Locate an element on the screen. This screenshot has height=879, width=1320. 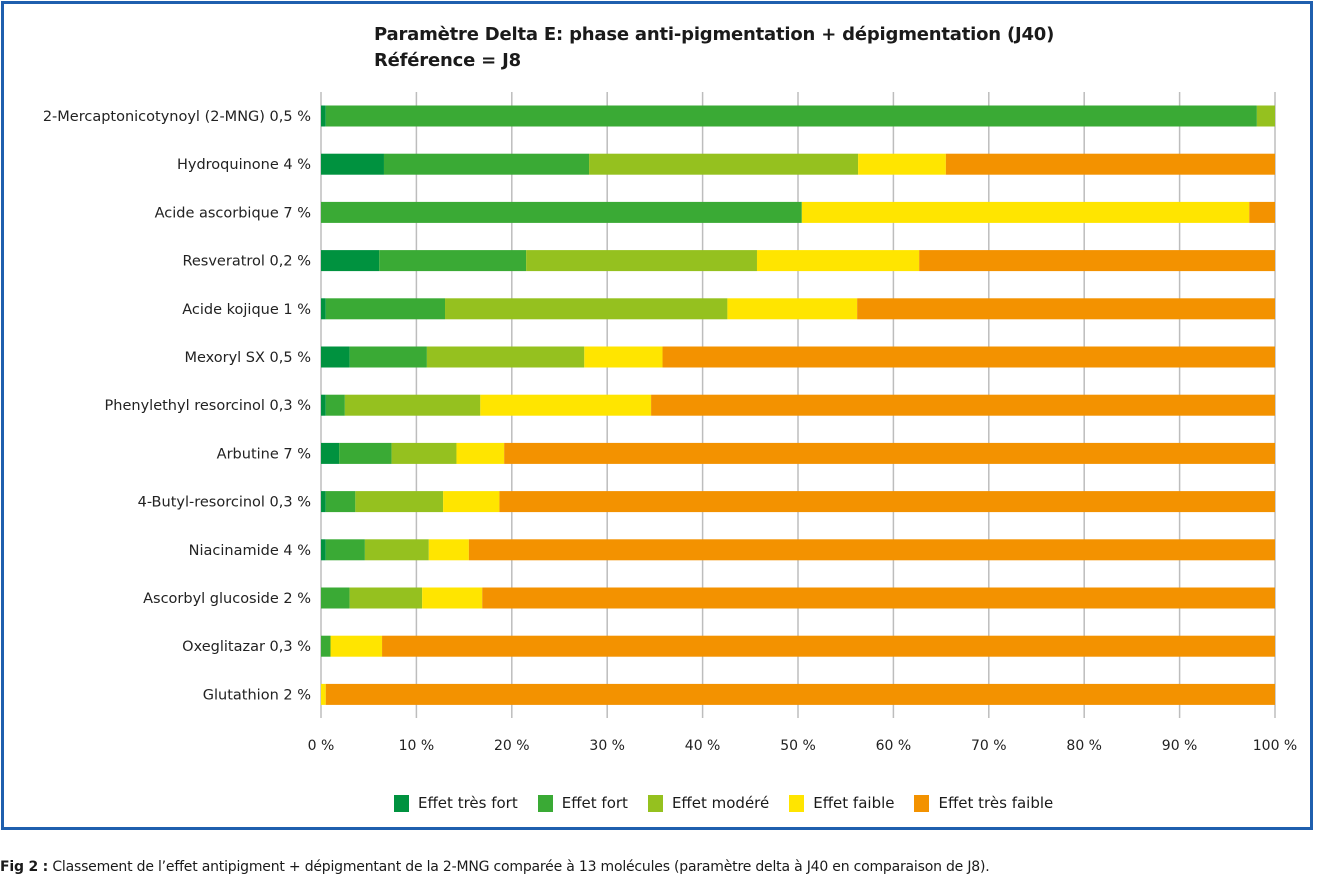
x-tick-label: 80 % is located at coordinates (1084, 746).